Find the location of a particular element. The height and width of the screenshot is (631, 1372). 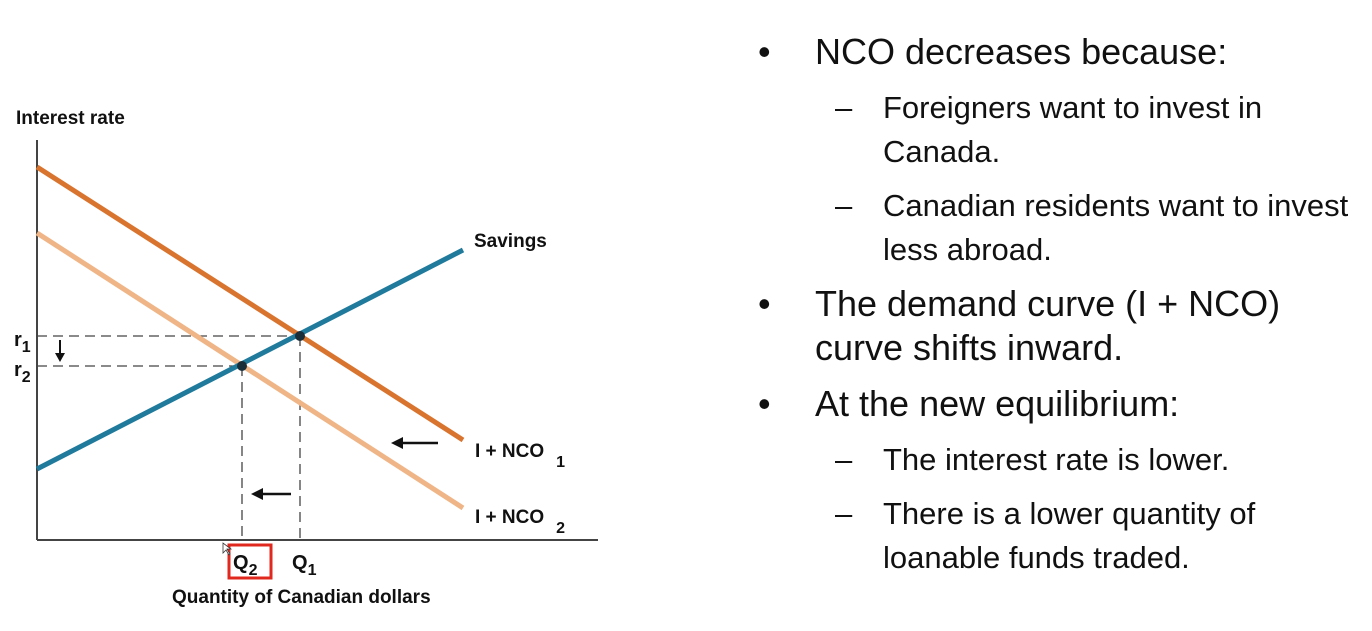

rate-down-arrow is located at coordinates (60, 351).